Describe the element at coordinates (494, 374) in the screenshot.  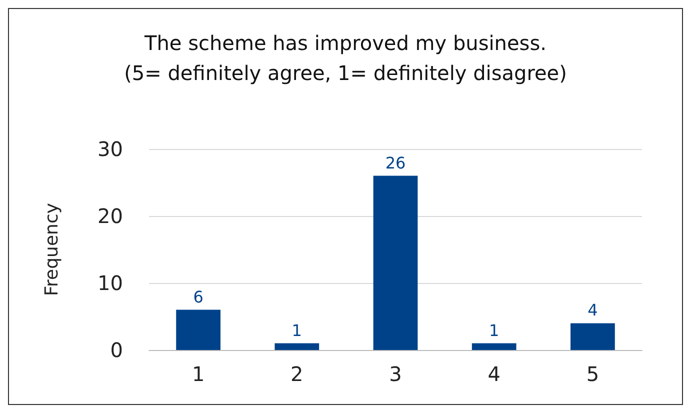
I see `x-tick-label: 4` at that location.